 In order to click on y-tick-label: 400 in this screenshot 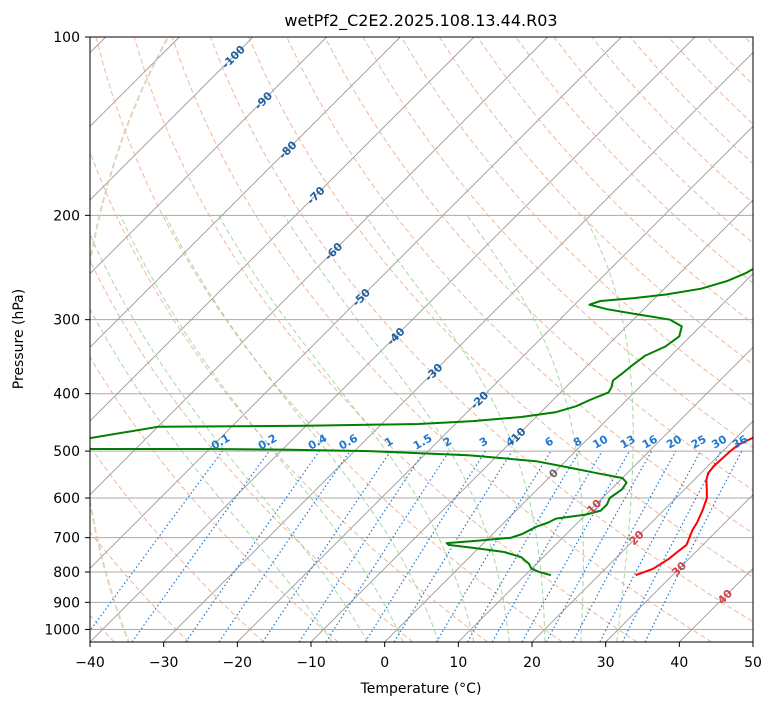, I will do `click(66, 395)`.